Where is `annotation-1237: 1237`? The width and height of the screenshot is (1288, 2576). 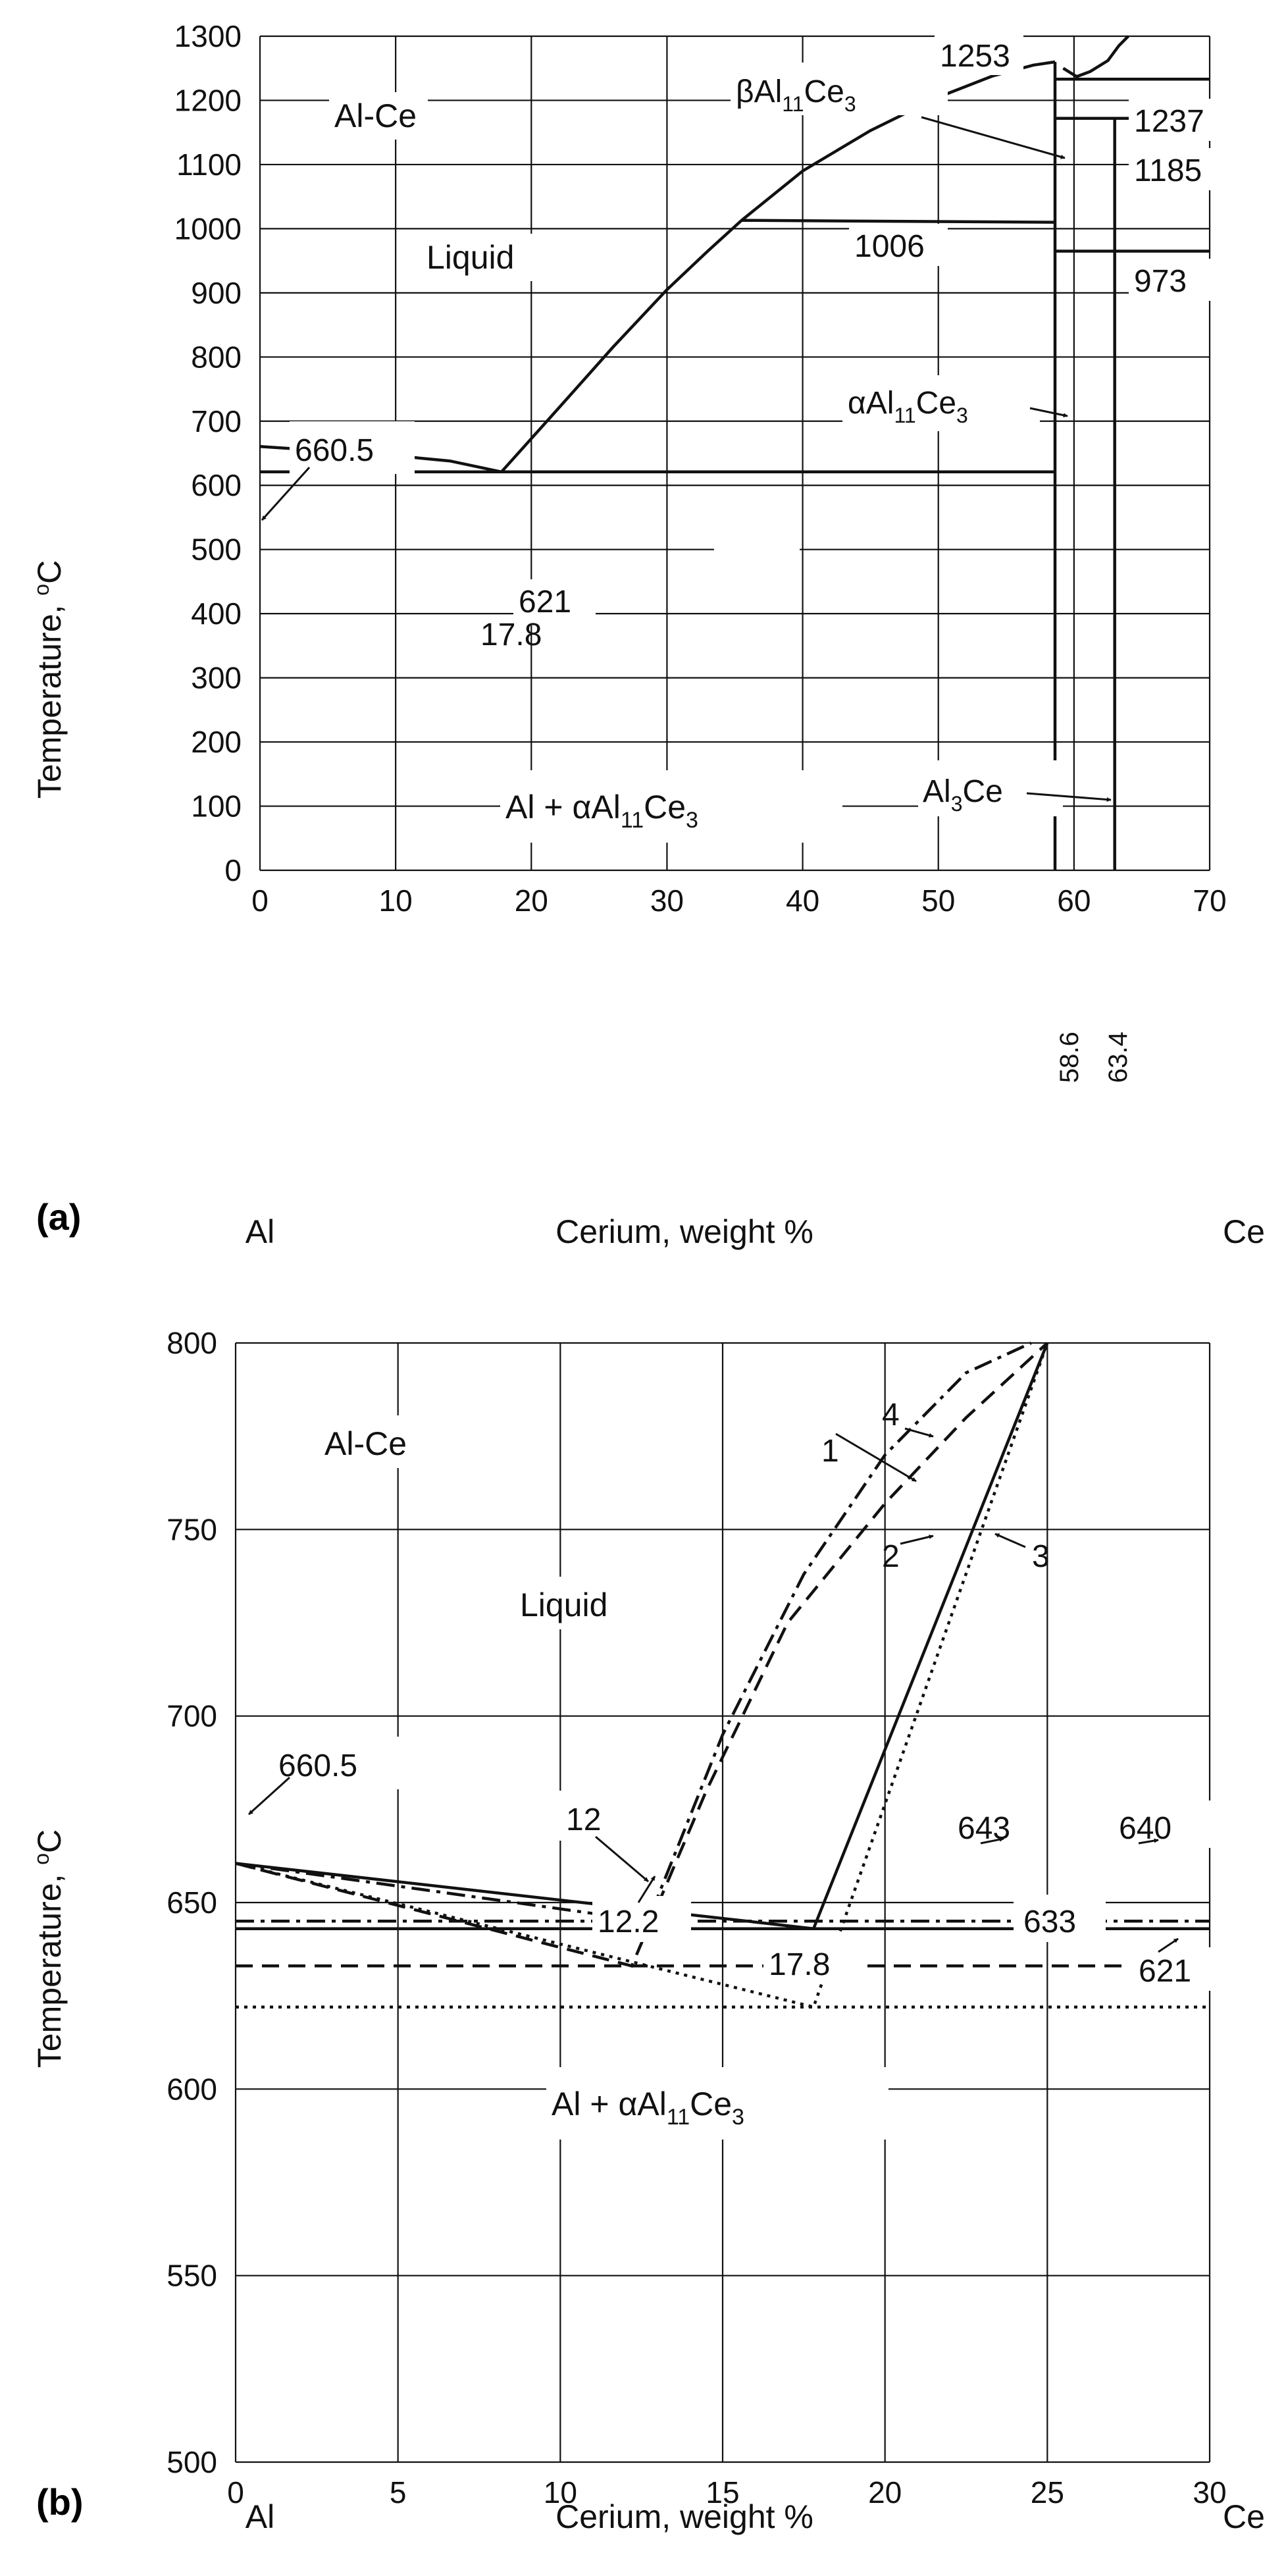
annotation-1237: 1237 is located at coordinates (1169, 122).